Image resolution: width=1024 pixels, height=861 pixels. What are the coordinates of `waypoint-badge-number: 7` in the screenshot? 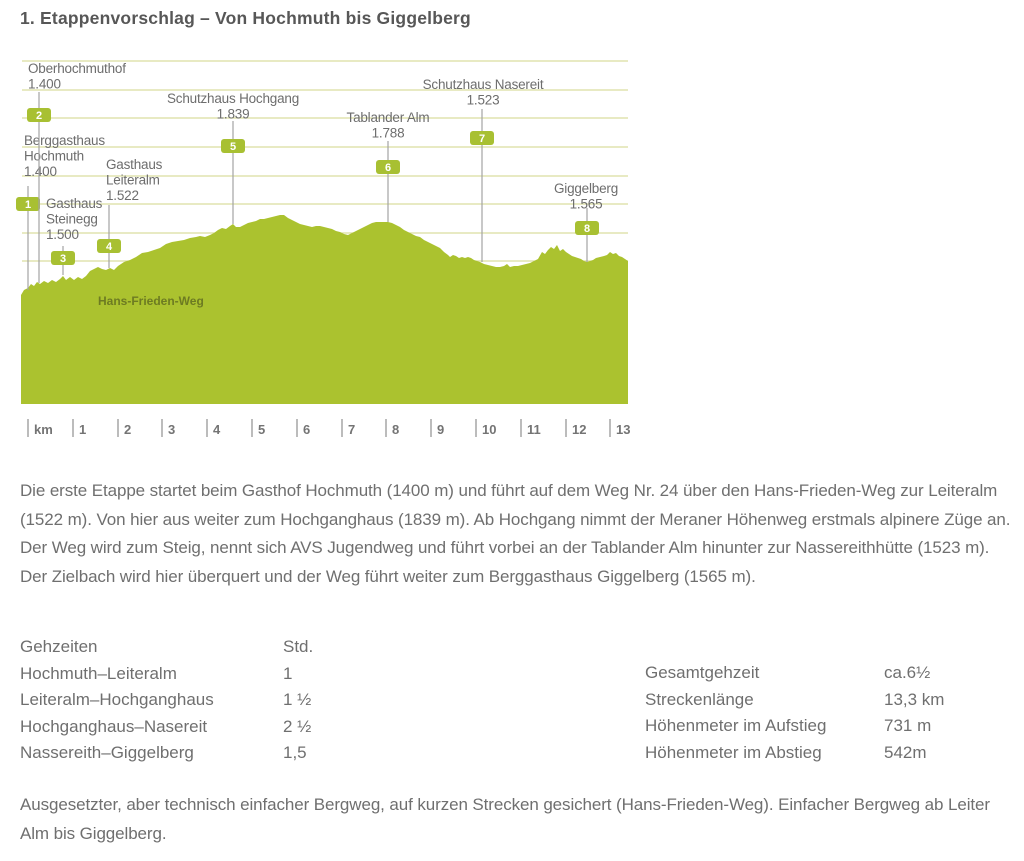 It's located at (482, 139).